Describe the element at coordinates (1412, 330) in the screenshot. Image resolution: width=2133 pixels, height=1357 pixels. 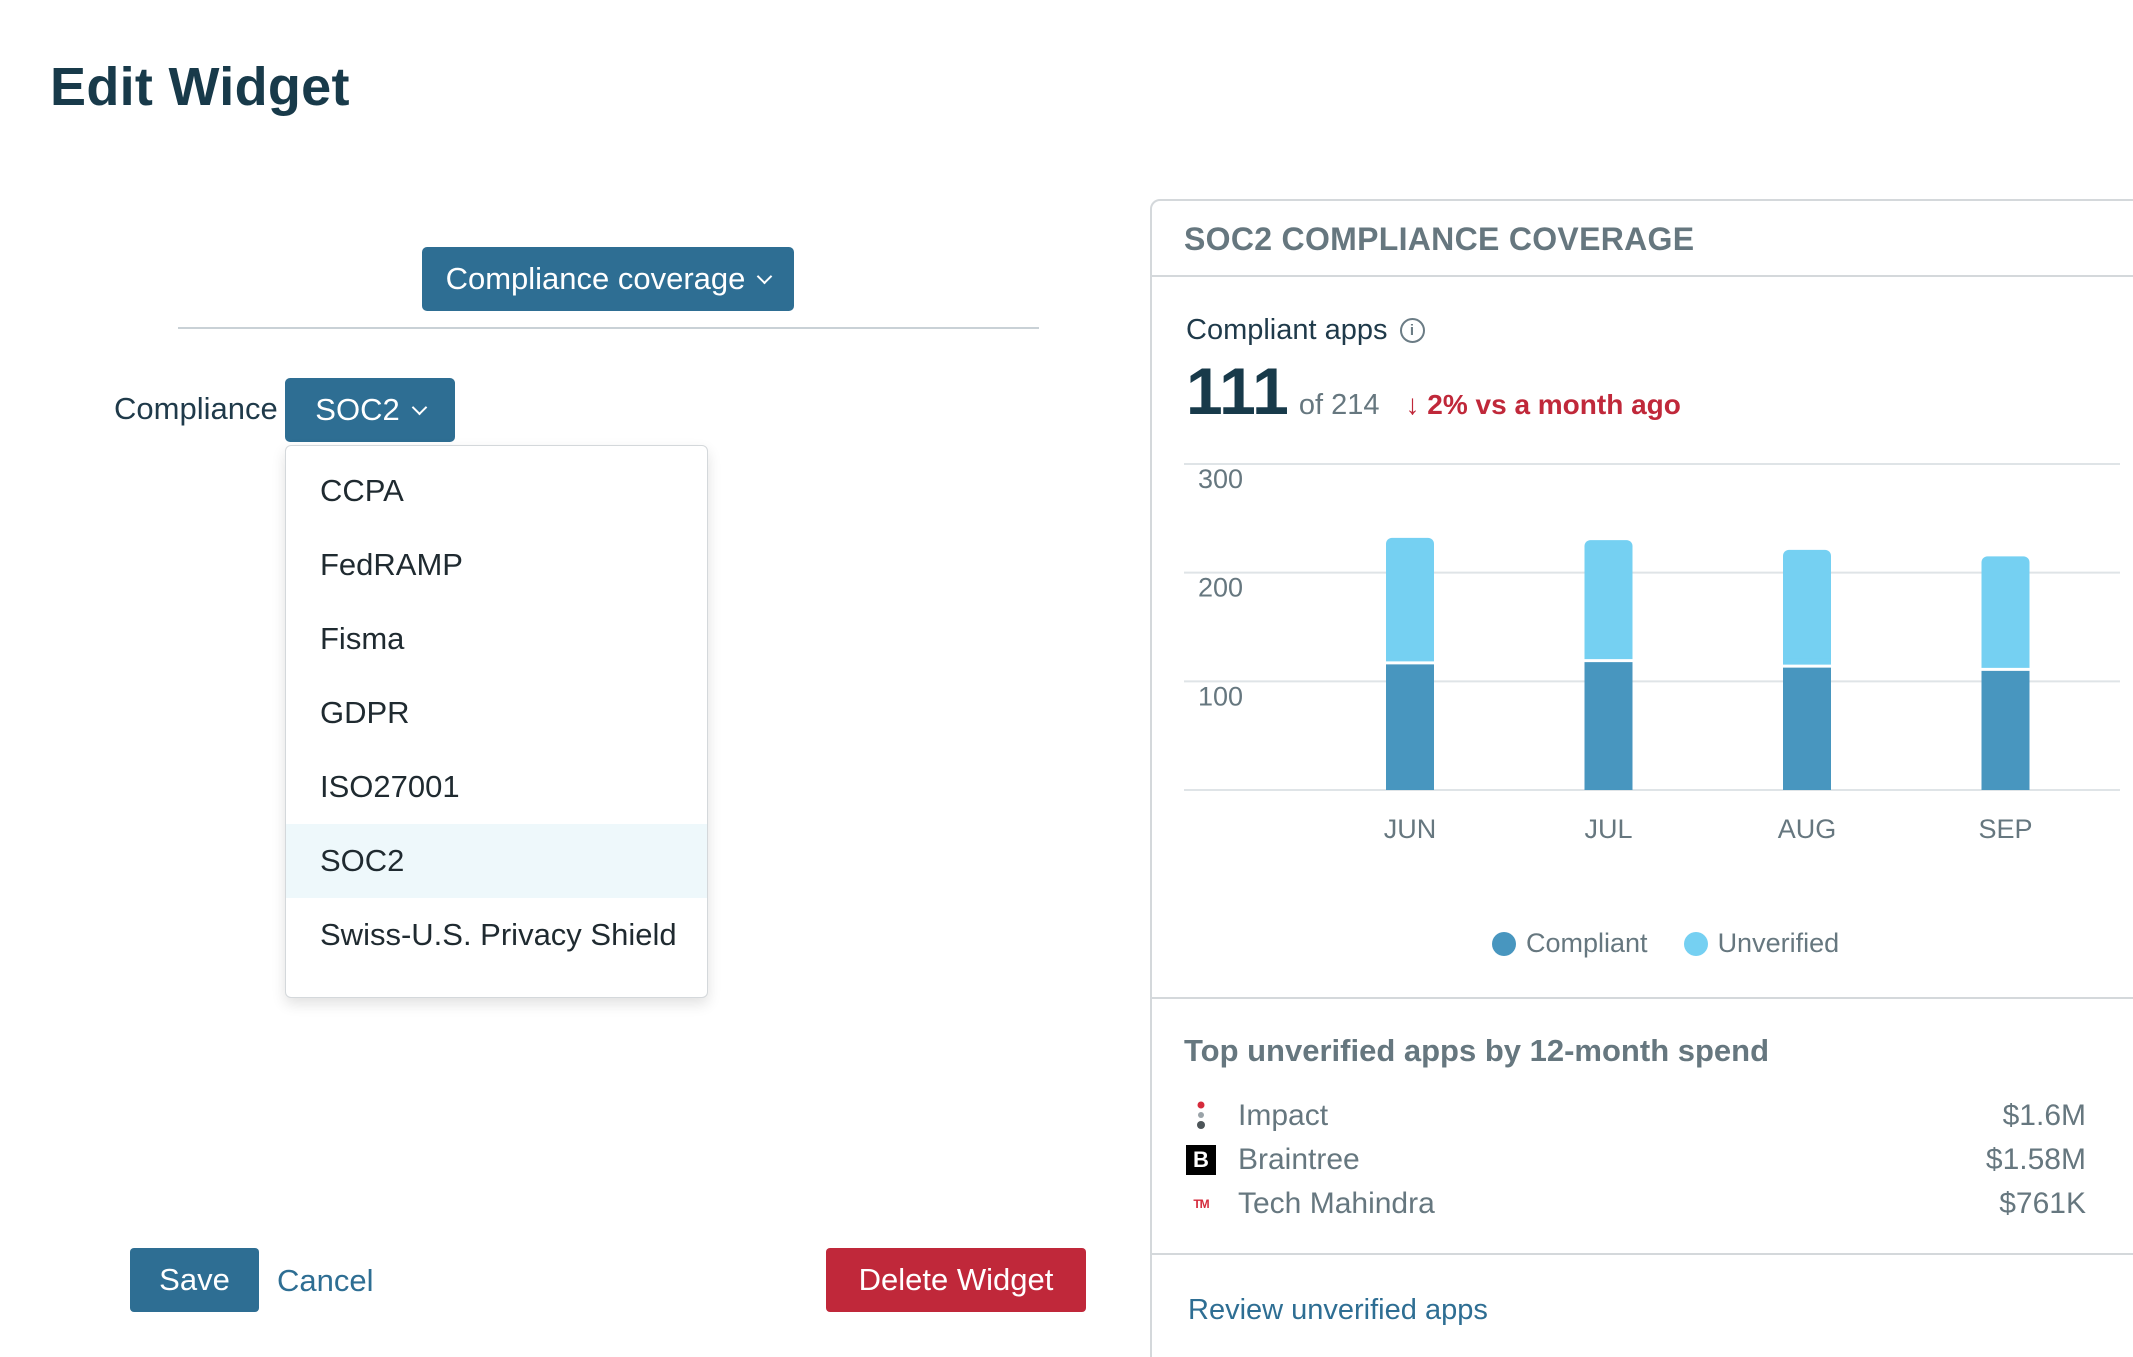
I see `info-icon: i` at that location.